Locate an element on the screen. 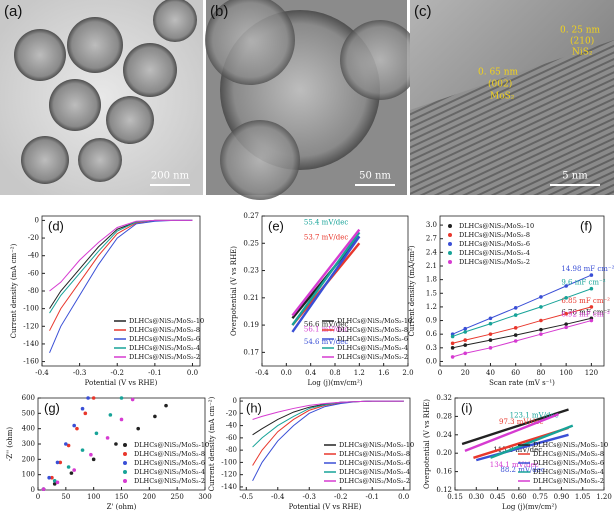  y-tick-label: -120 is located at coordinates (229, 475).